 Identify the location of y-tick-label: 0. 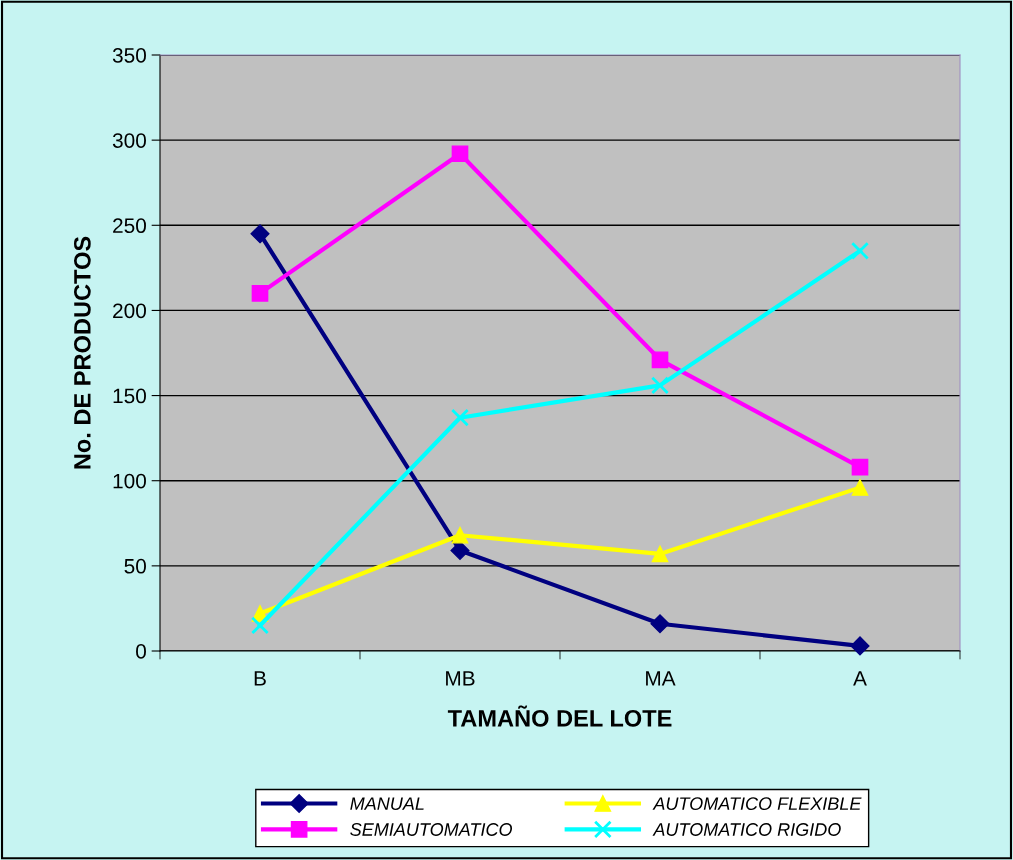
(141, 651).